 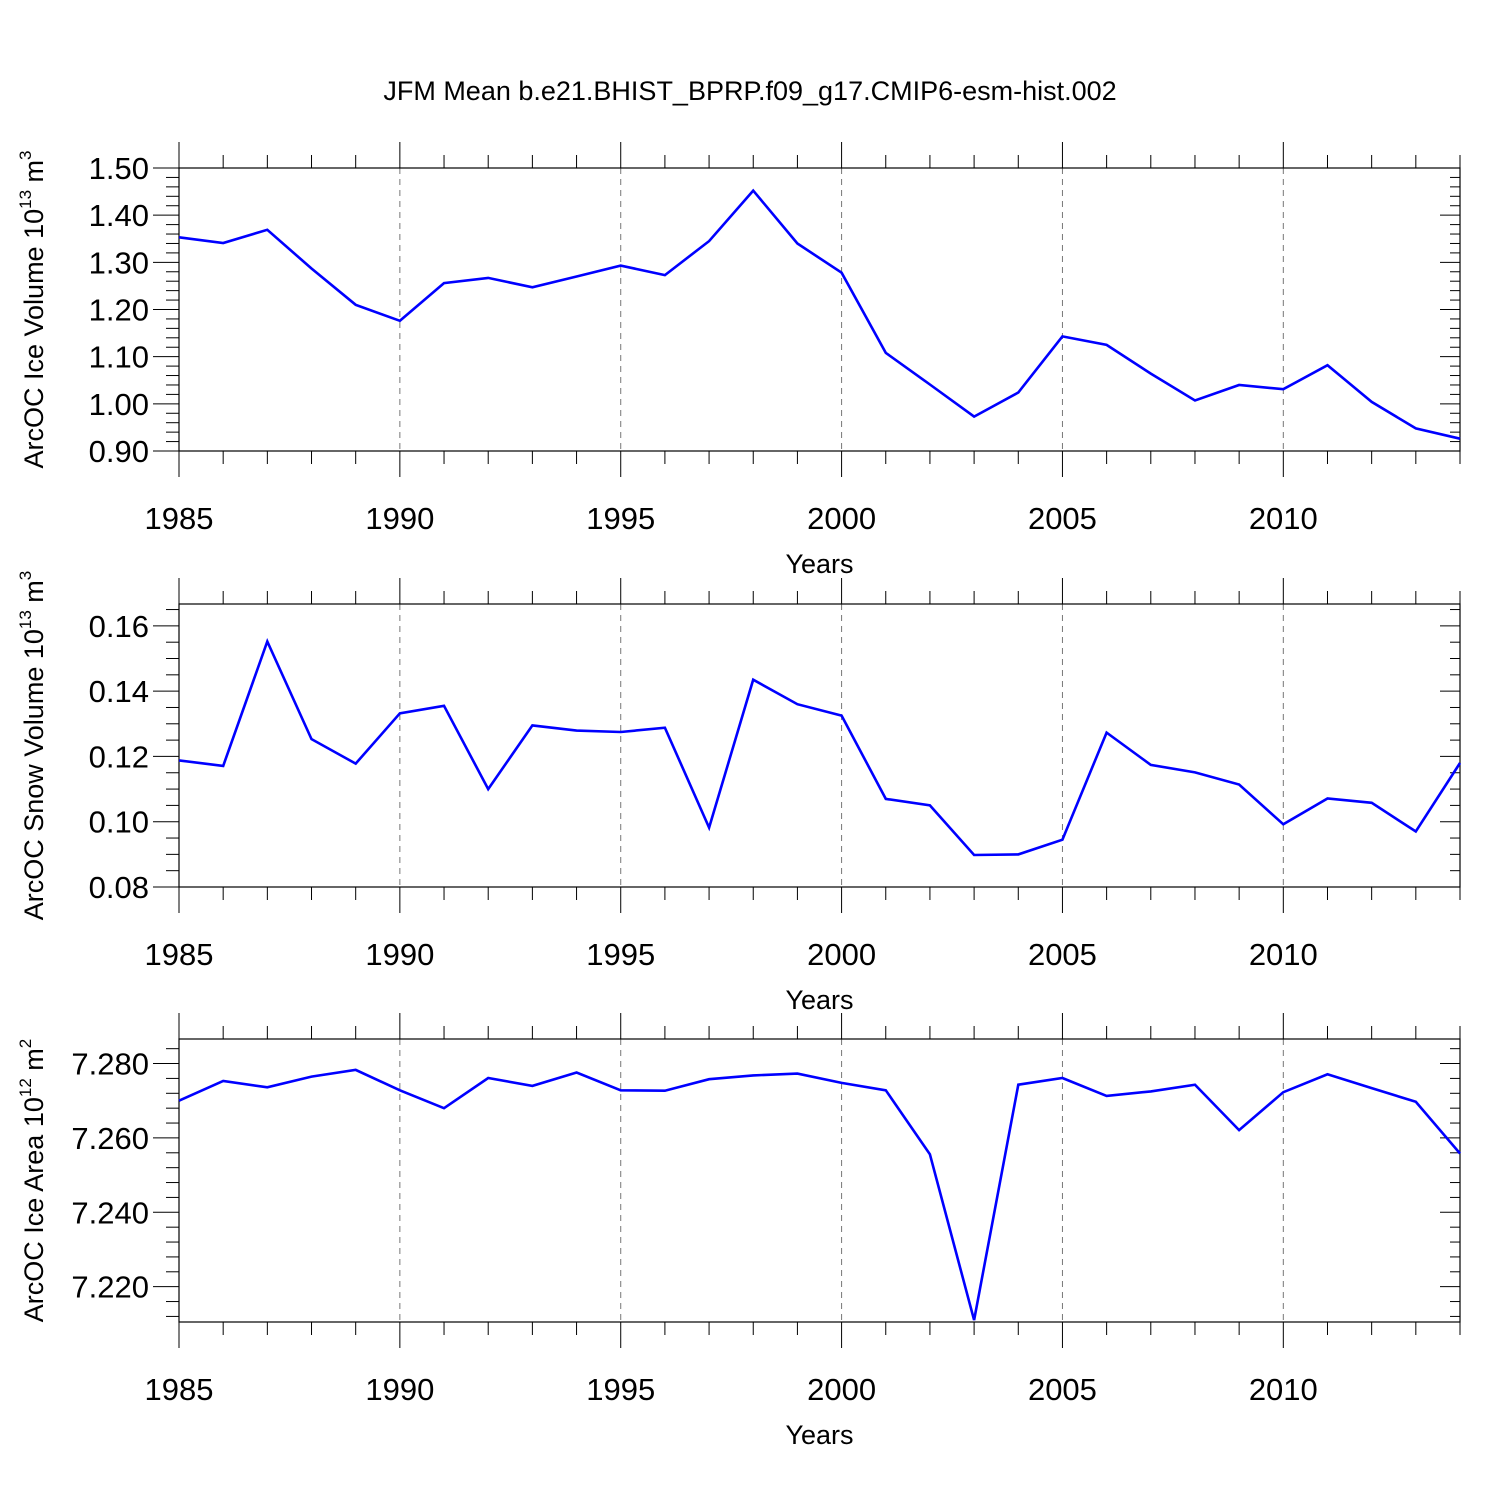 What do you see at coordinates (119, 404) in the screenshot?
I see `y-tick-label: 1.00` at bounding box center [119, 404].